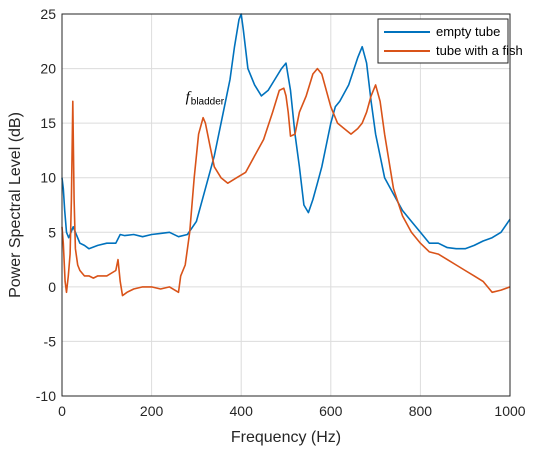  I want to click on x-tick-label: 400, so click(242, 411).